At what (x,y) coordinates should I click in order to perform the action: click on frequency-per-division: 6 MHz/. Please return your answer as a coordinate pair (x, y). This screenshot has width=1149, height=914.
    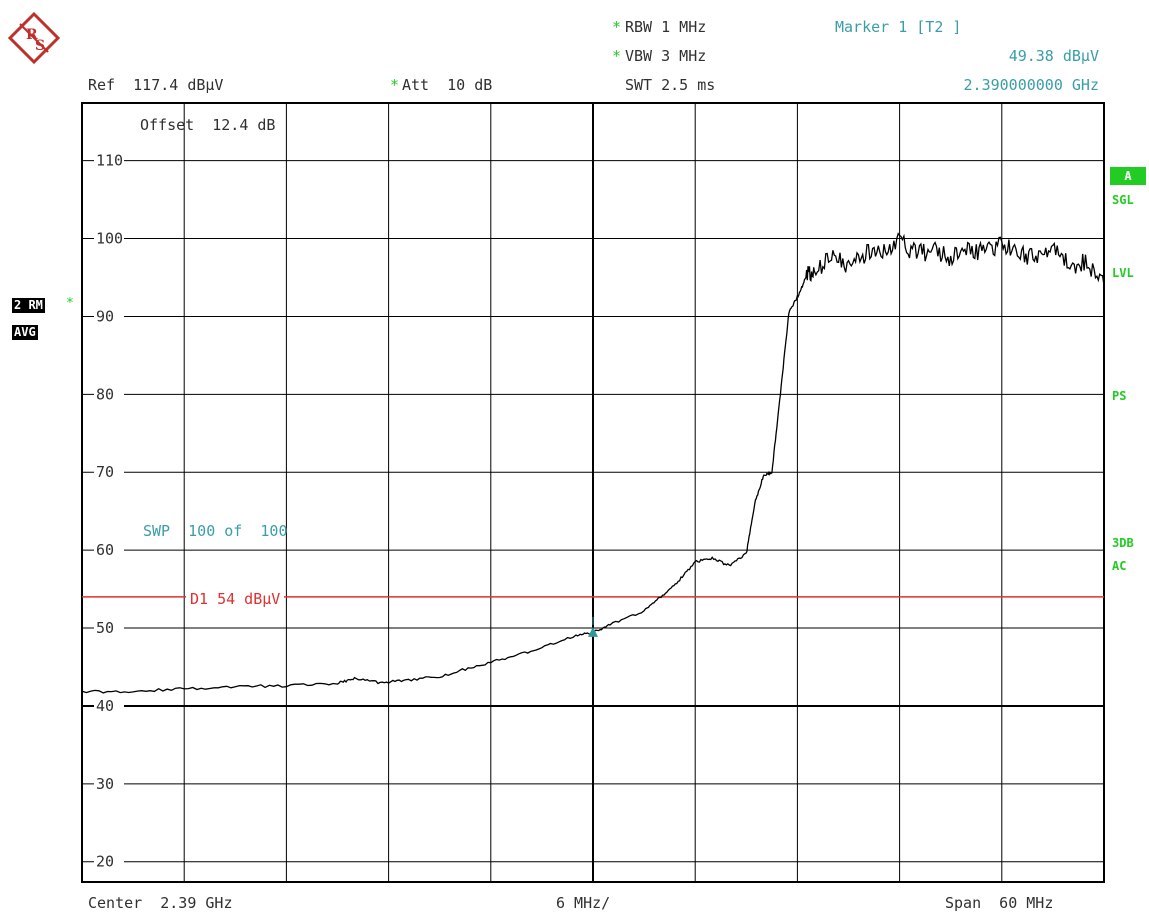
    Looking at the image, I should click on (583, 903).